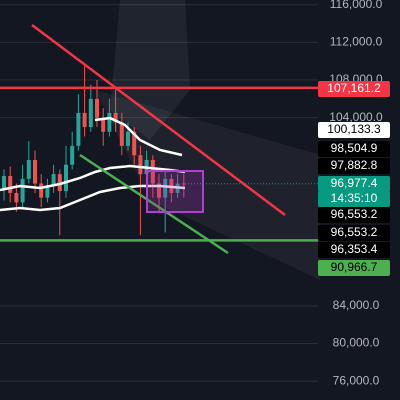 The height and width of the screenshot is (400, 400). Describe the element at coordinates (356, 42) in the screenshot. I see `y-tick-label: 112,000.0` at that location.